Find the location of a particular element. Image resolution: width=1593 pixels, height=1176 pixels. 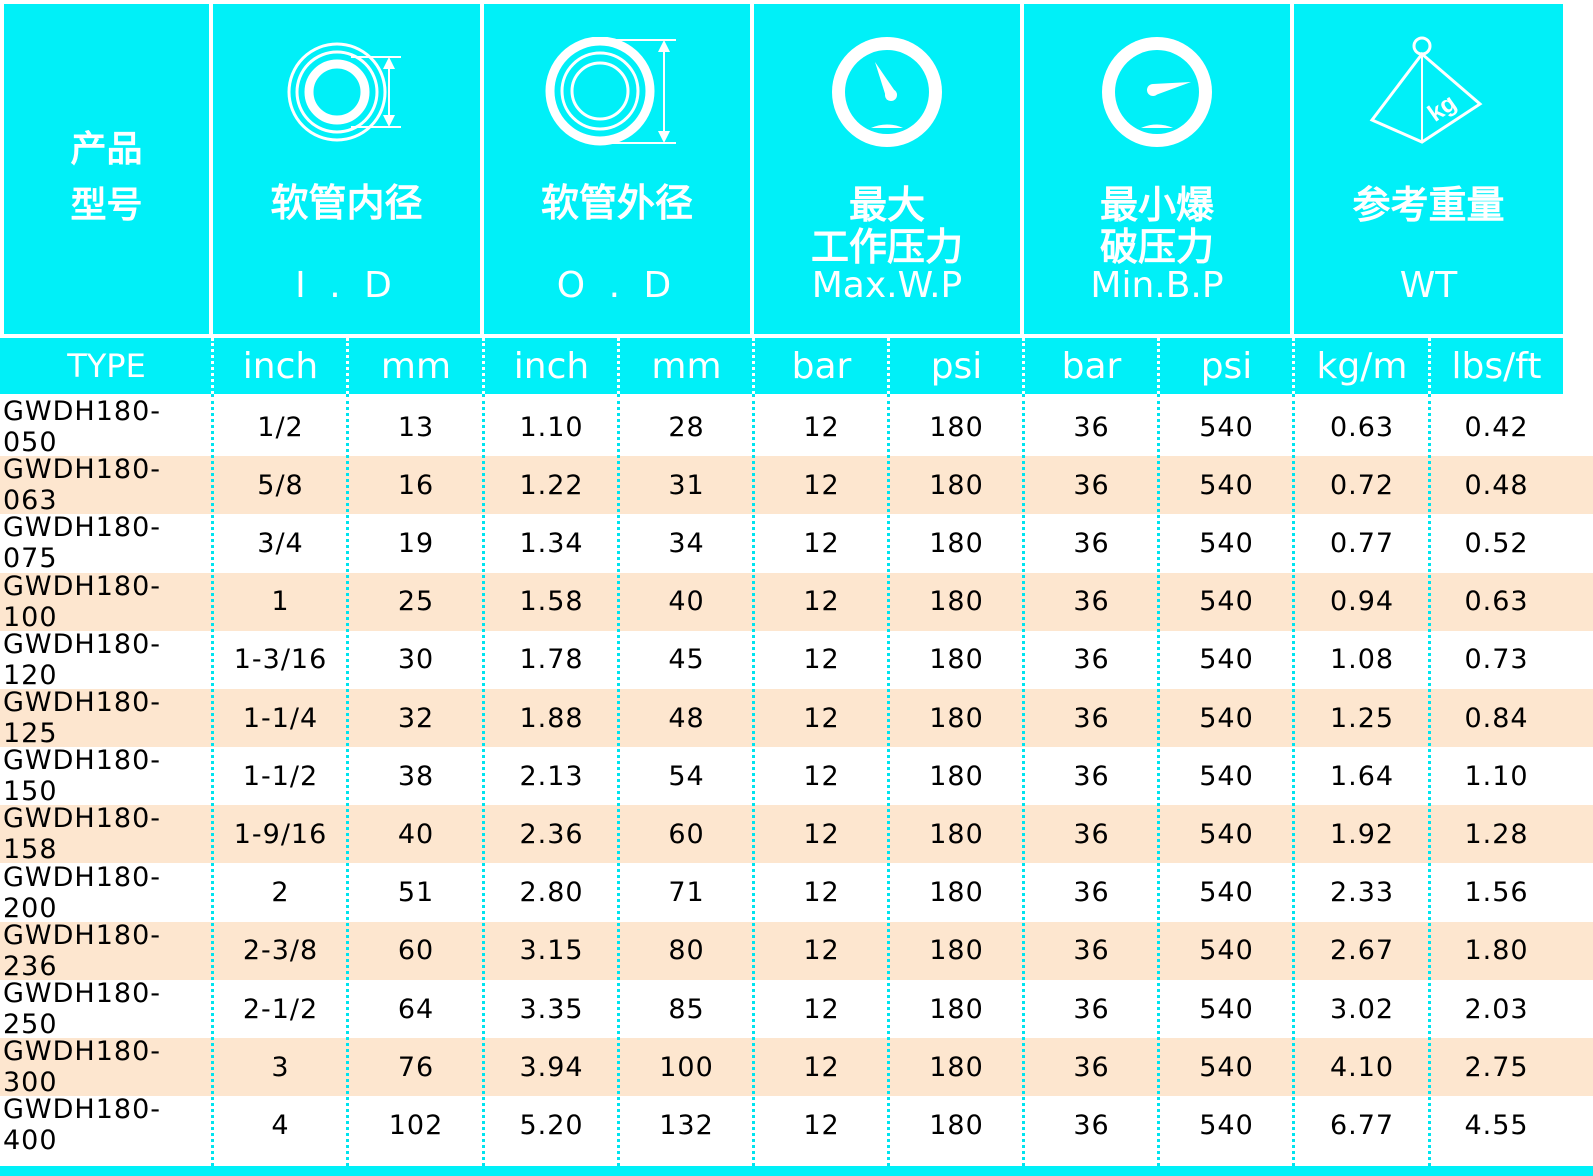

header-od-cn: 软管外径 is located at coordinates (616, 203).